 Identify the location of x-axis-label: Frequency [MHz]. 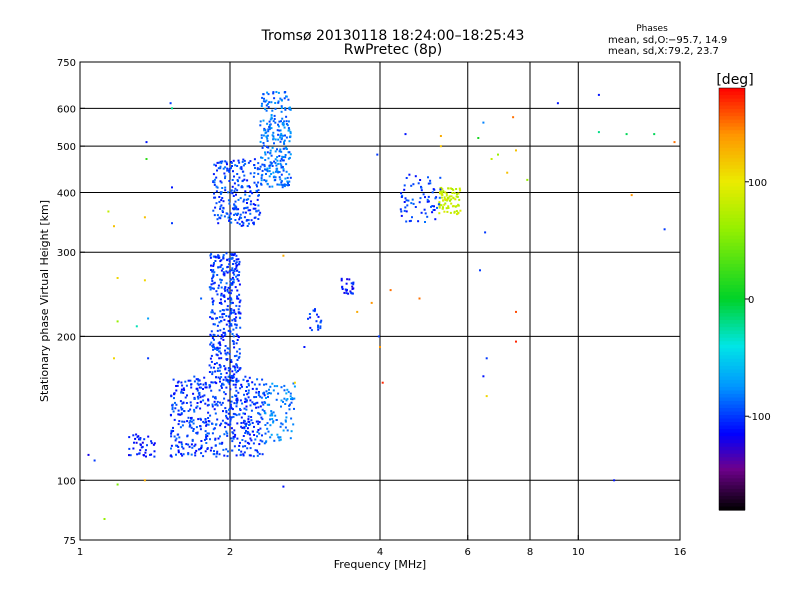
(380, 564).